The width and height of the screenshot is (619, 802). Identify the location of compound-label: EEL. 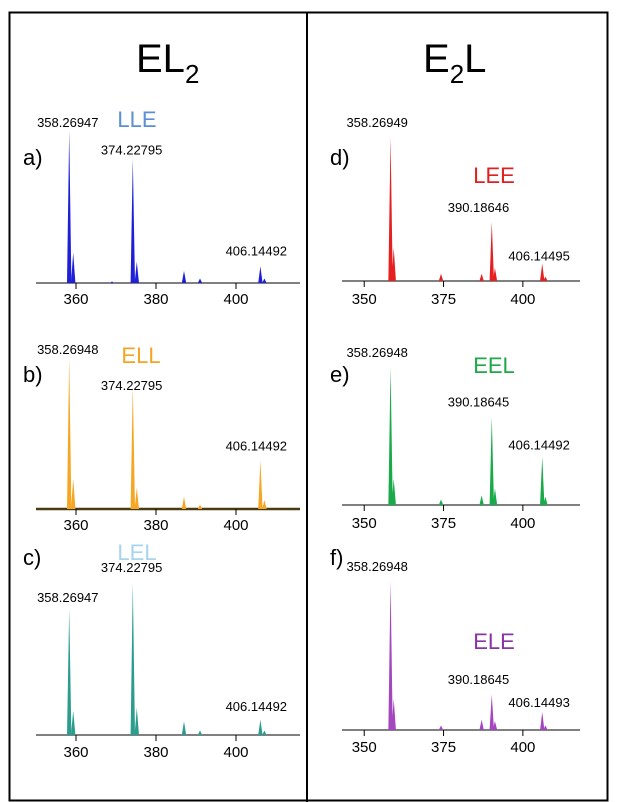
(494, 365).